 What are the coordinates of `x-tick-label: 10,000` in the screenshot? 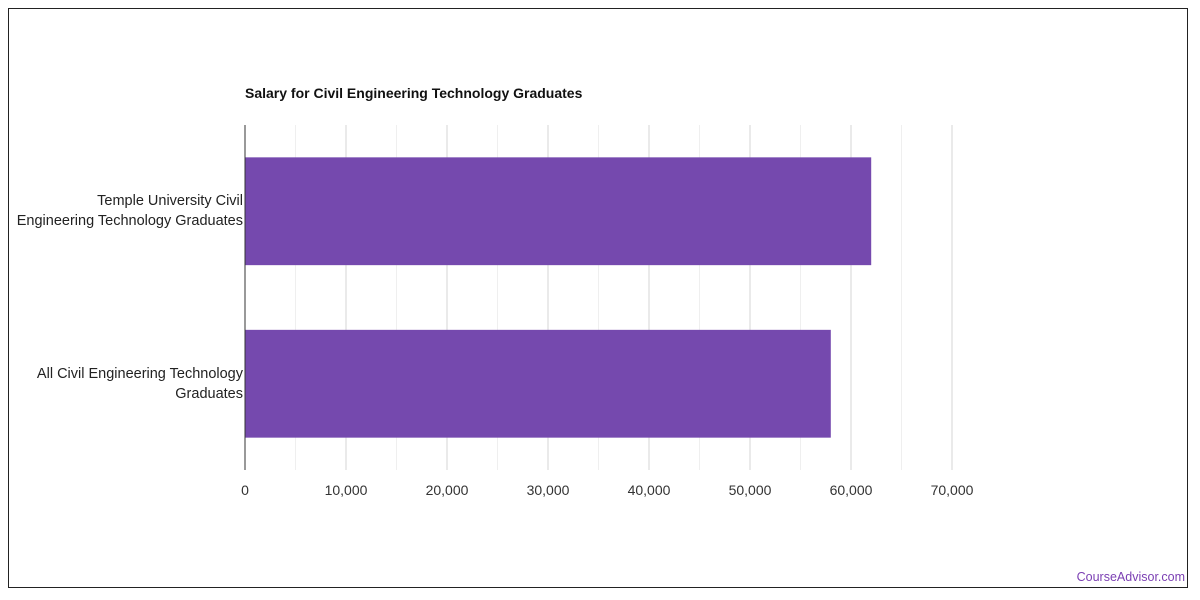 It's located at (346, 490).